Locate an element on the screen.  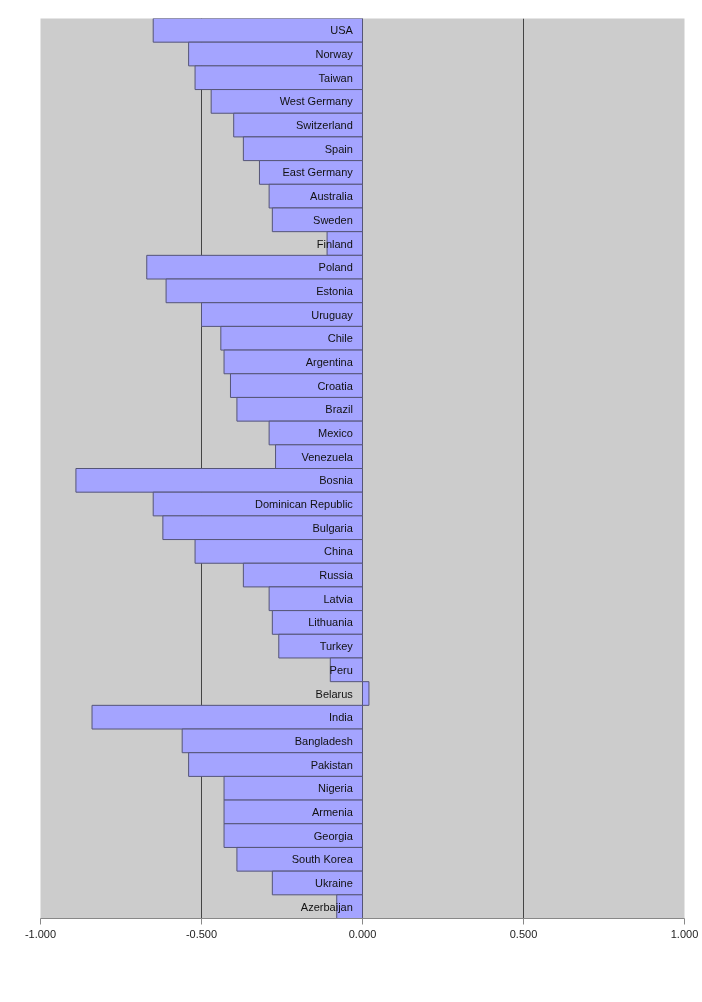
y-tick-label: Georgia is located at coordinates (333, 835).